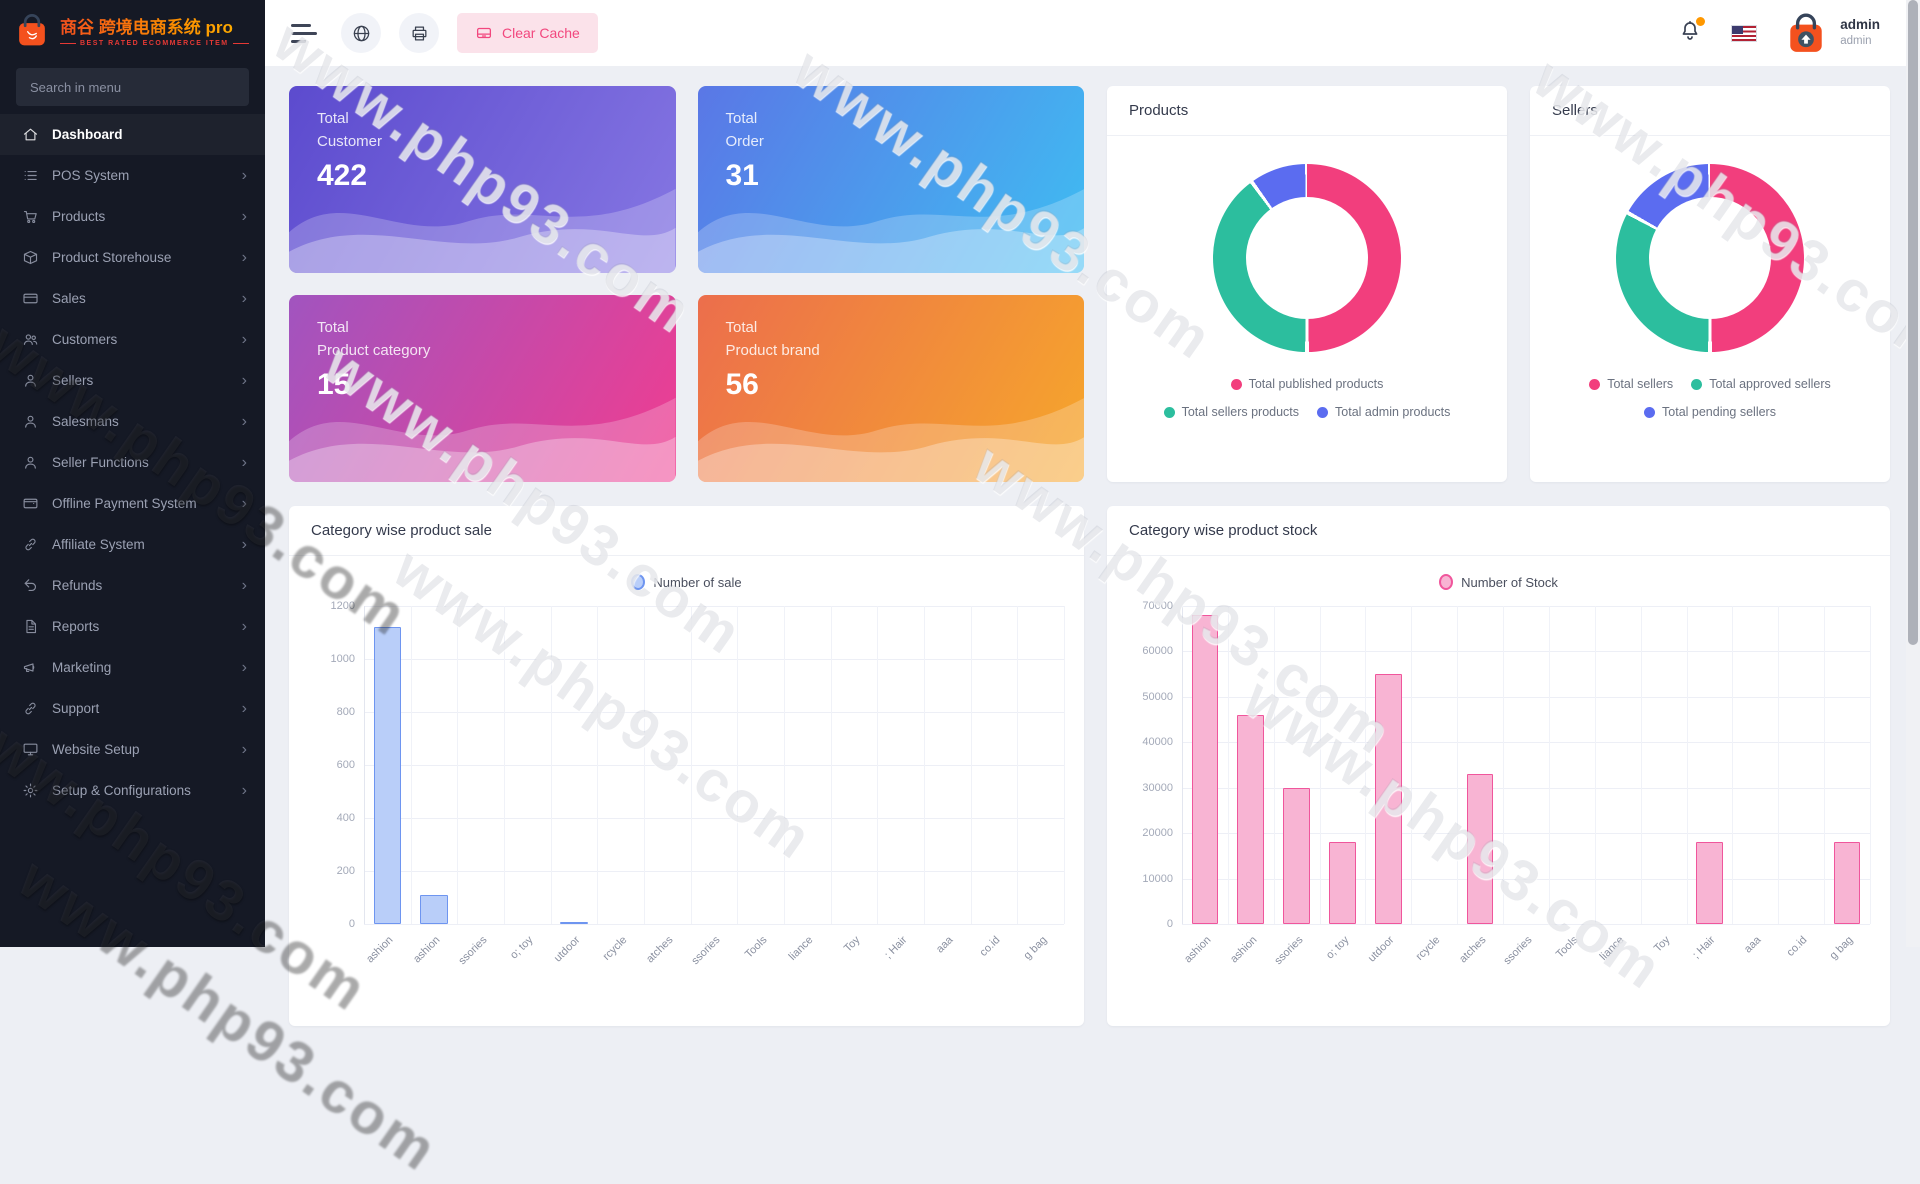  What do you see at coordinates (356, 924) in the screenshot?
I see `y-axis-tick: 0` at bounding box center [356, 924].